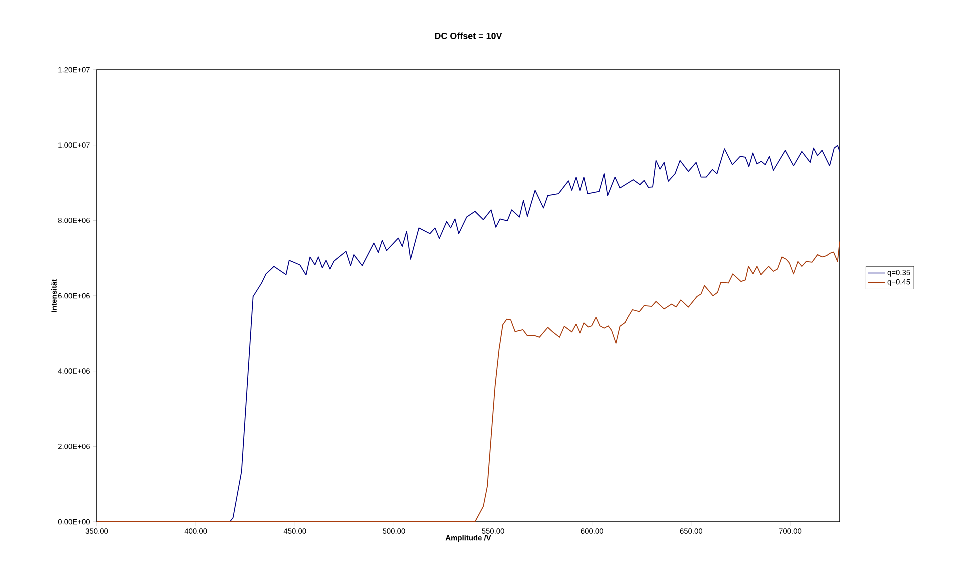 The width and height of the screenshot is (953, 572). Describe the element at coordinates (468, 36) in the screenshot. I see `chart-title: DC Offset = 10V` at that location.